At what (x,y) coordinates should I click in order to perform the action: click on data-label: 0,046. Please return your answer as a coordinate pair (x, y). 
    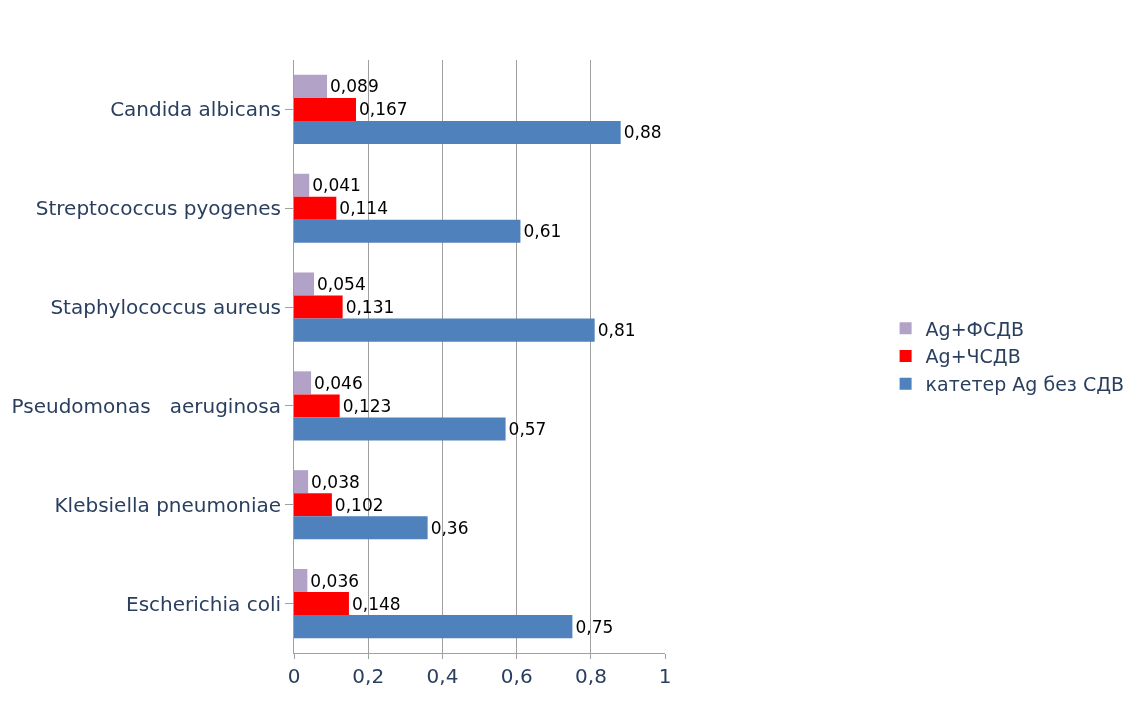
    Looking at the image, I should click on (338, 382).